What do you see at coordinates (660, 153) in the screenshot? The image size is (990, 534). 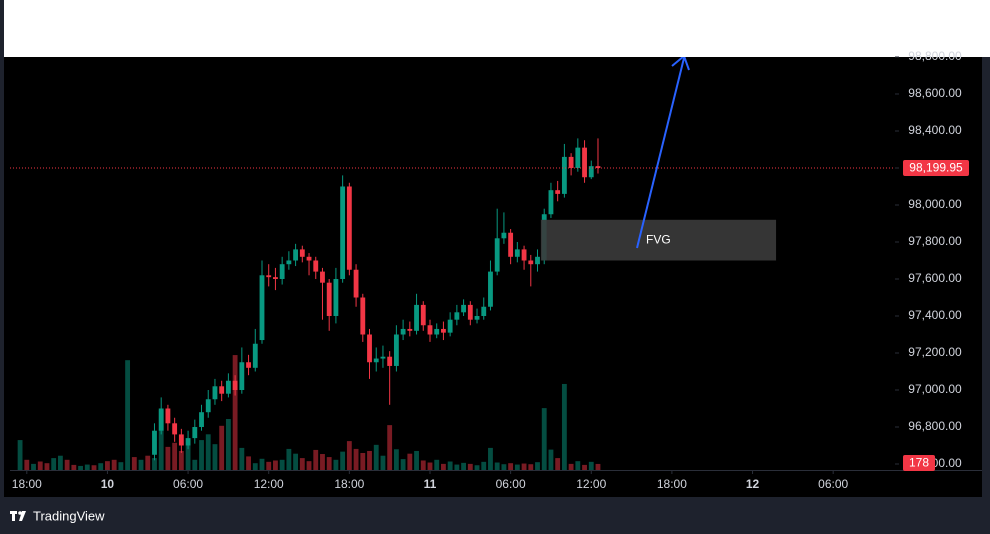 I see `trend-arrow` at bounding box center [660, 153].